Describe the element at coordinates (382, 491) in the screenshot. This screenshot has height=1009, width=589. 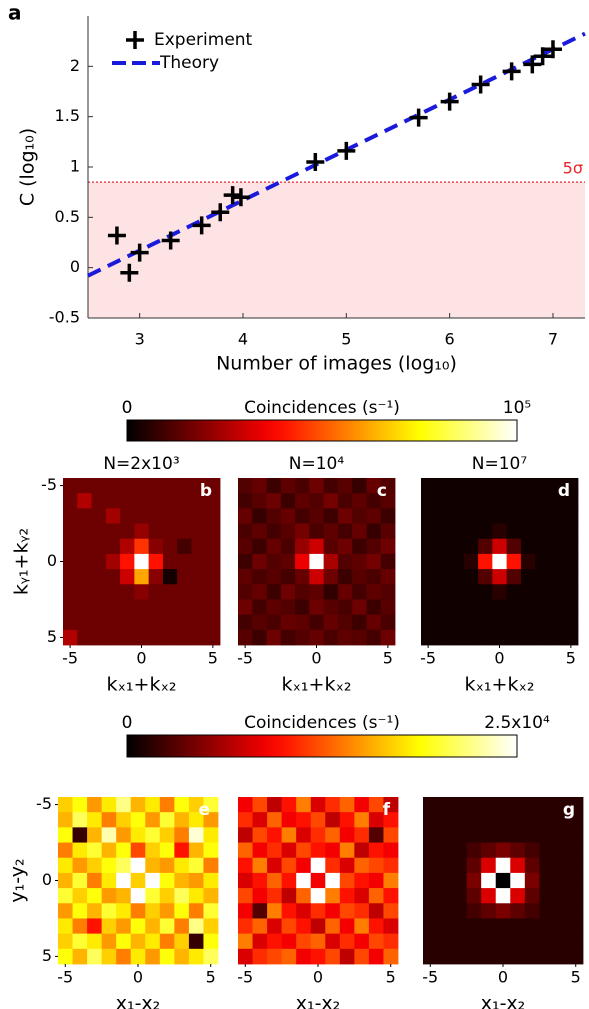
I see `panel-letter: c` at that location.